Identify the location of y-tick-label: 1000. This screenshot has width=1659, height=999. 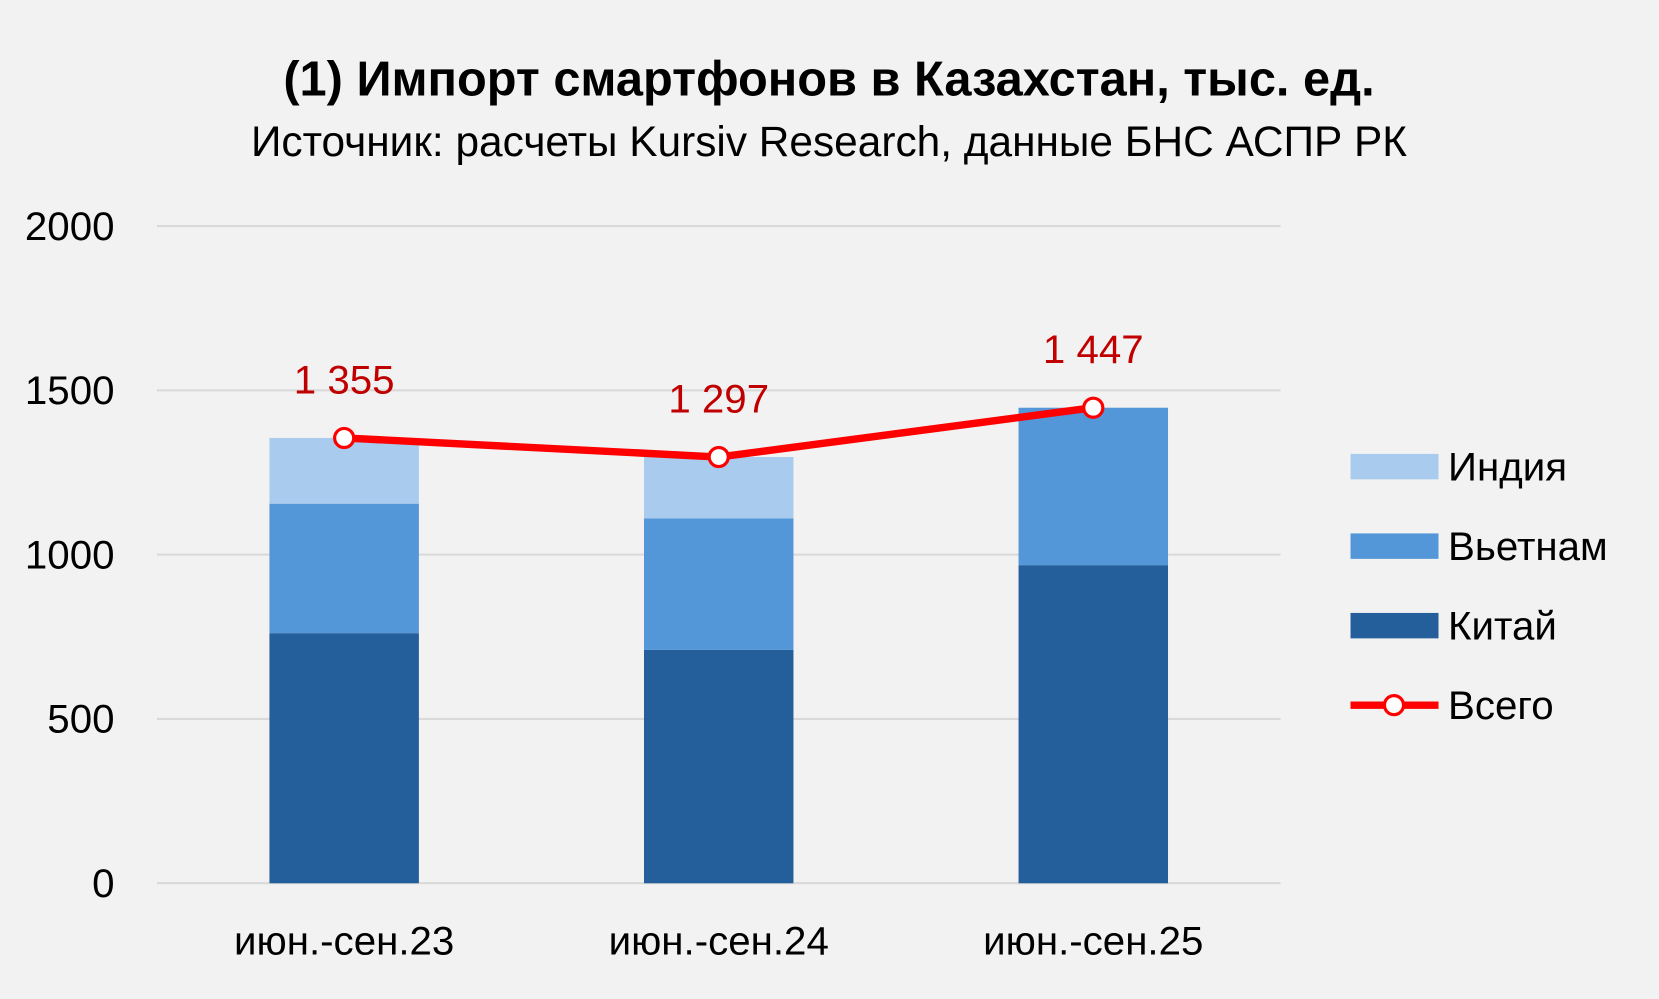
(70, 554).